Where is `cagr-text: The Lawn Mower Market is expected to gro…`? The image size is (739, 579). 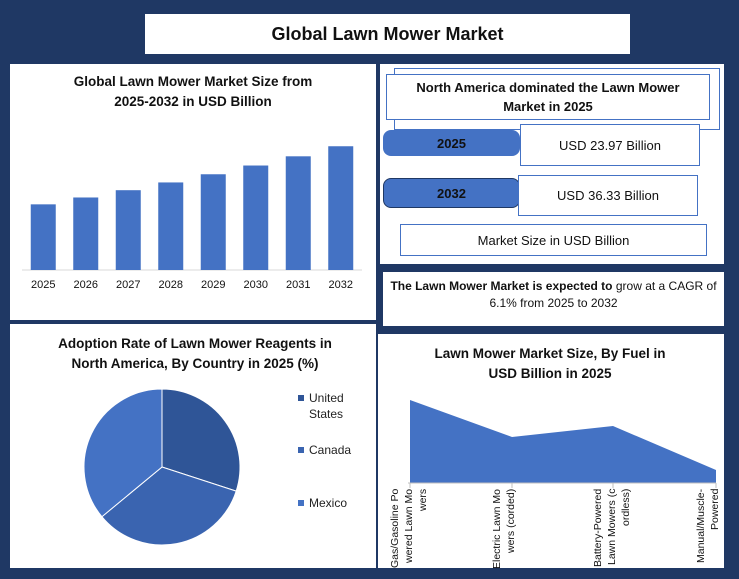 cagr-text: The Lawn Mower Market is expected to gro… is located at coordinates (553, 296).